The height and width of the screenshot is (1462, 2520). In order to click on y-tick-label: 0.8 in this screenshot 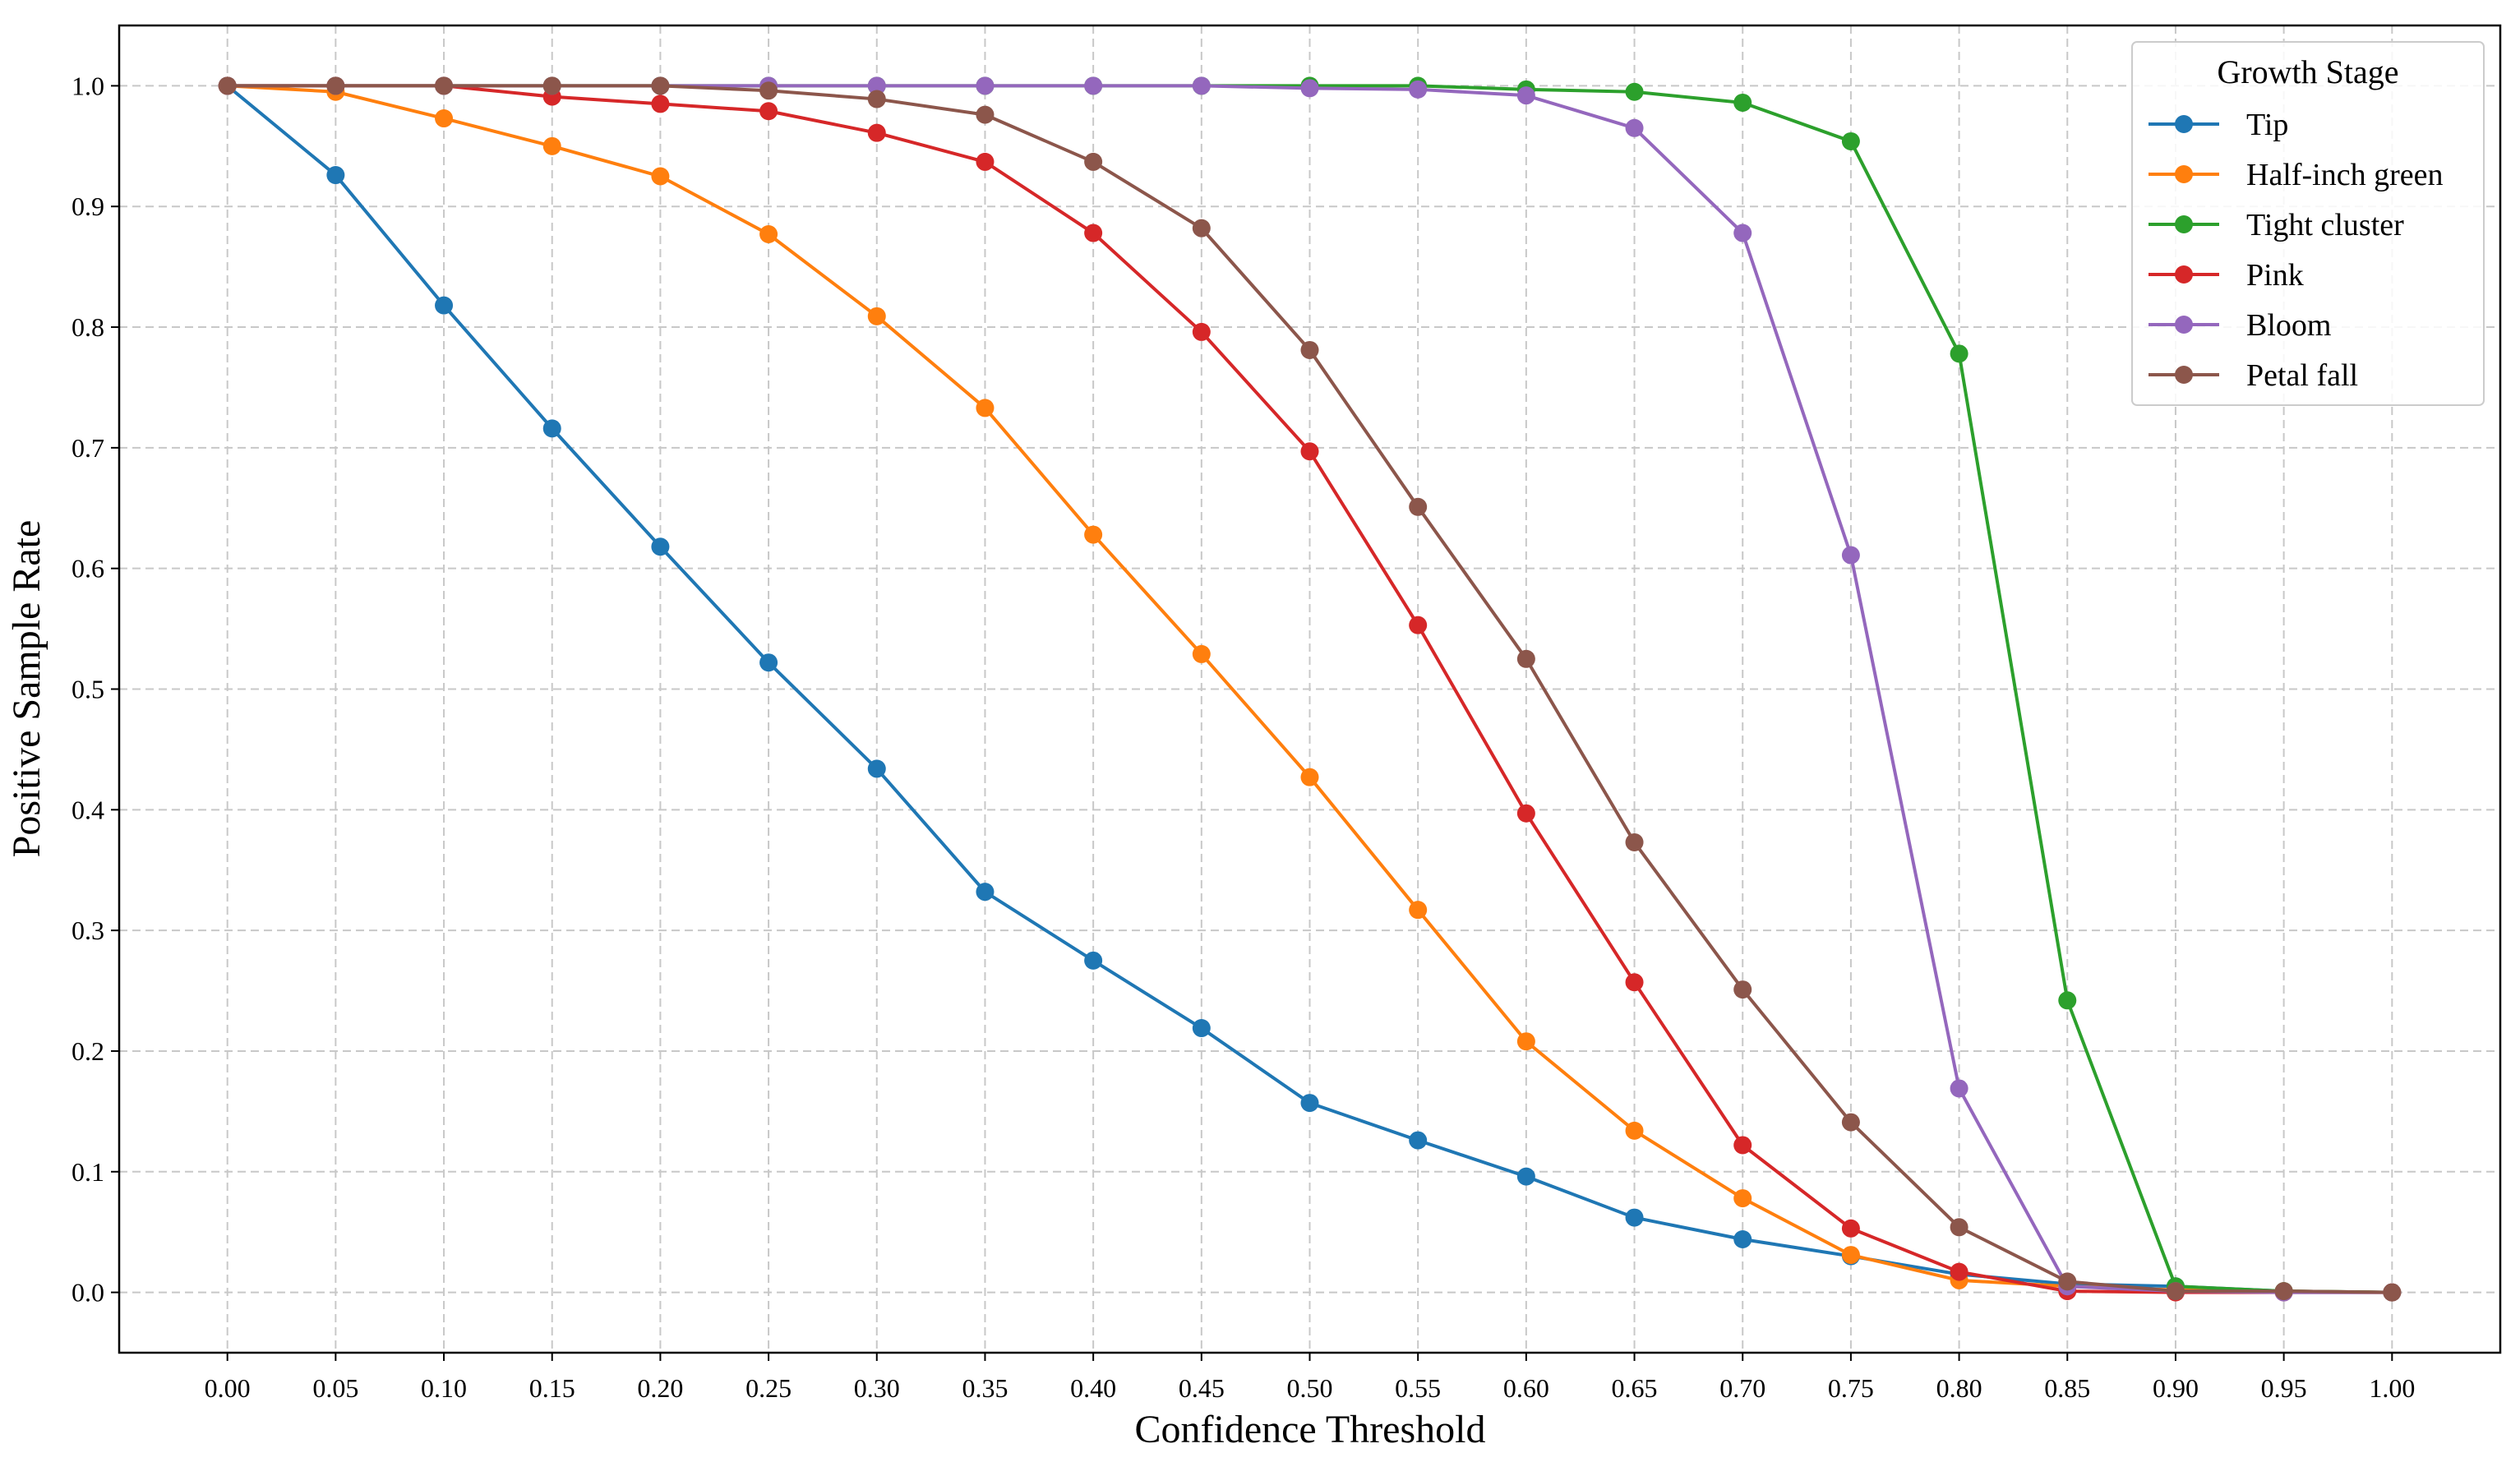, I will do `click(88, 327)`.